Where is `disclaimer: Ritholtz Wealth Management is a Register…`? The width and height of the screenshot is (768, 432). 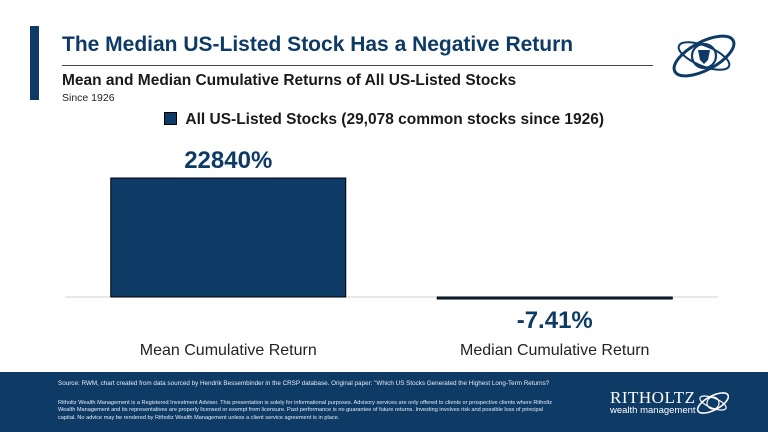 disclaimer: Ritholtz Wealth Management is a Register… is located at coordinates (305, 410).